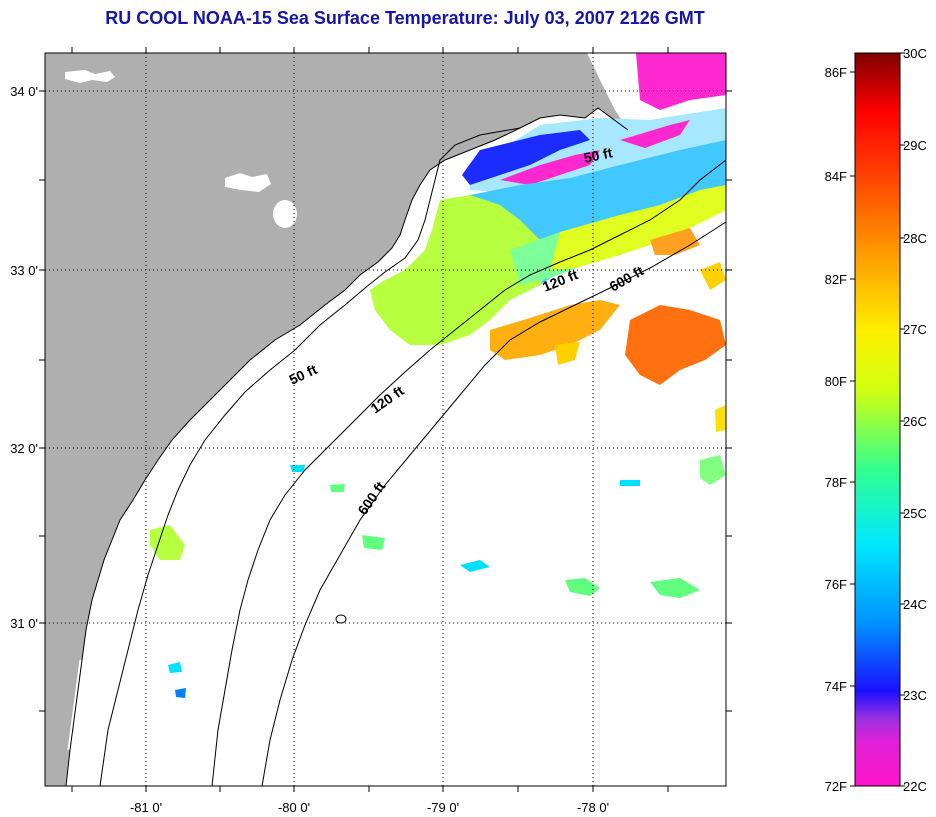  I want to click on lon-label: -81 0', so click(146, 807).